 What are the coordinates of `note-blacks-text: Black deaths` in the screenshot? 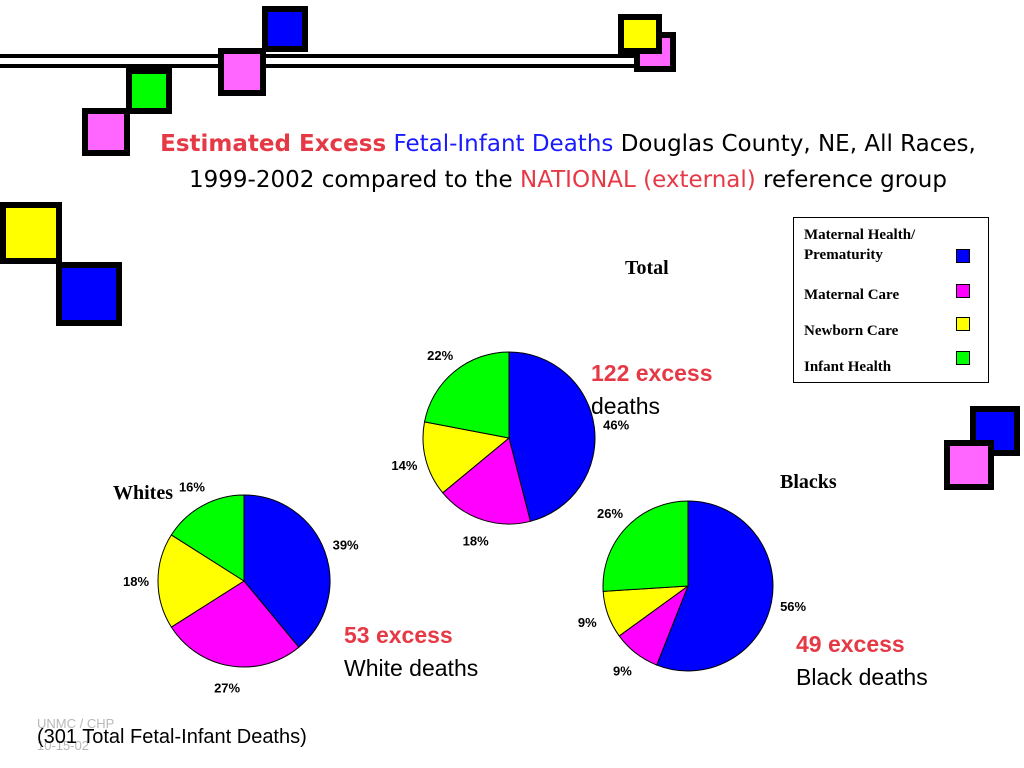 It's located at (862, 677).